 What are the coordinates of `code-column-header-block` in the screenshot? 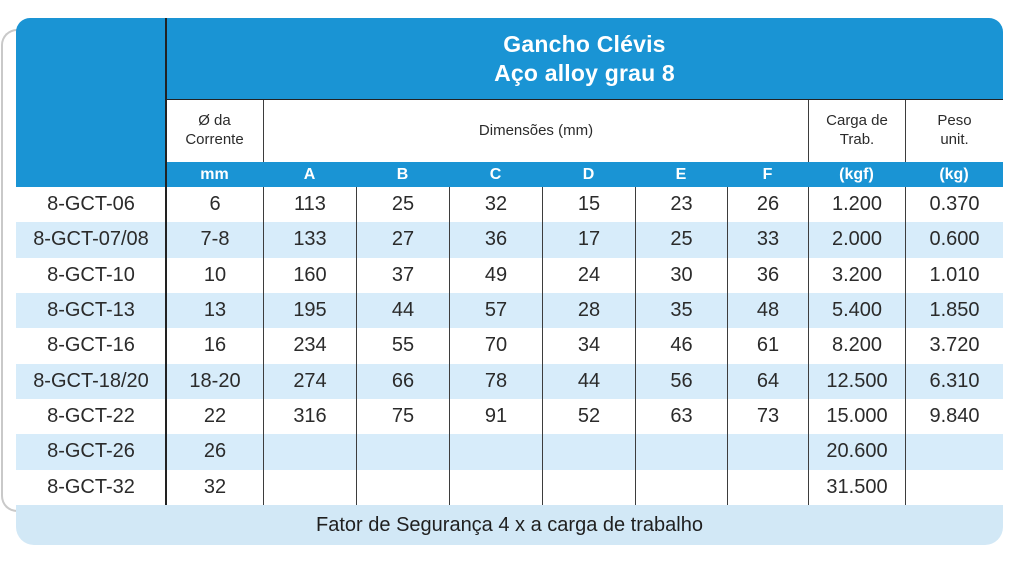 It's located at (91, 102).